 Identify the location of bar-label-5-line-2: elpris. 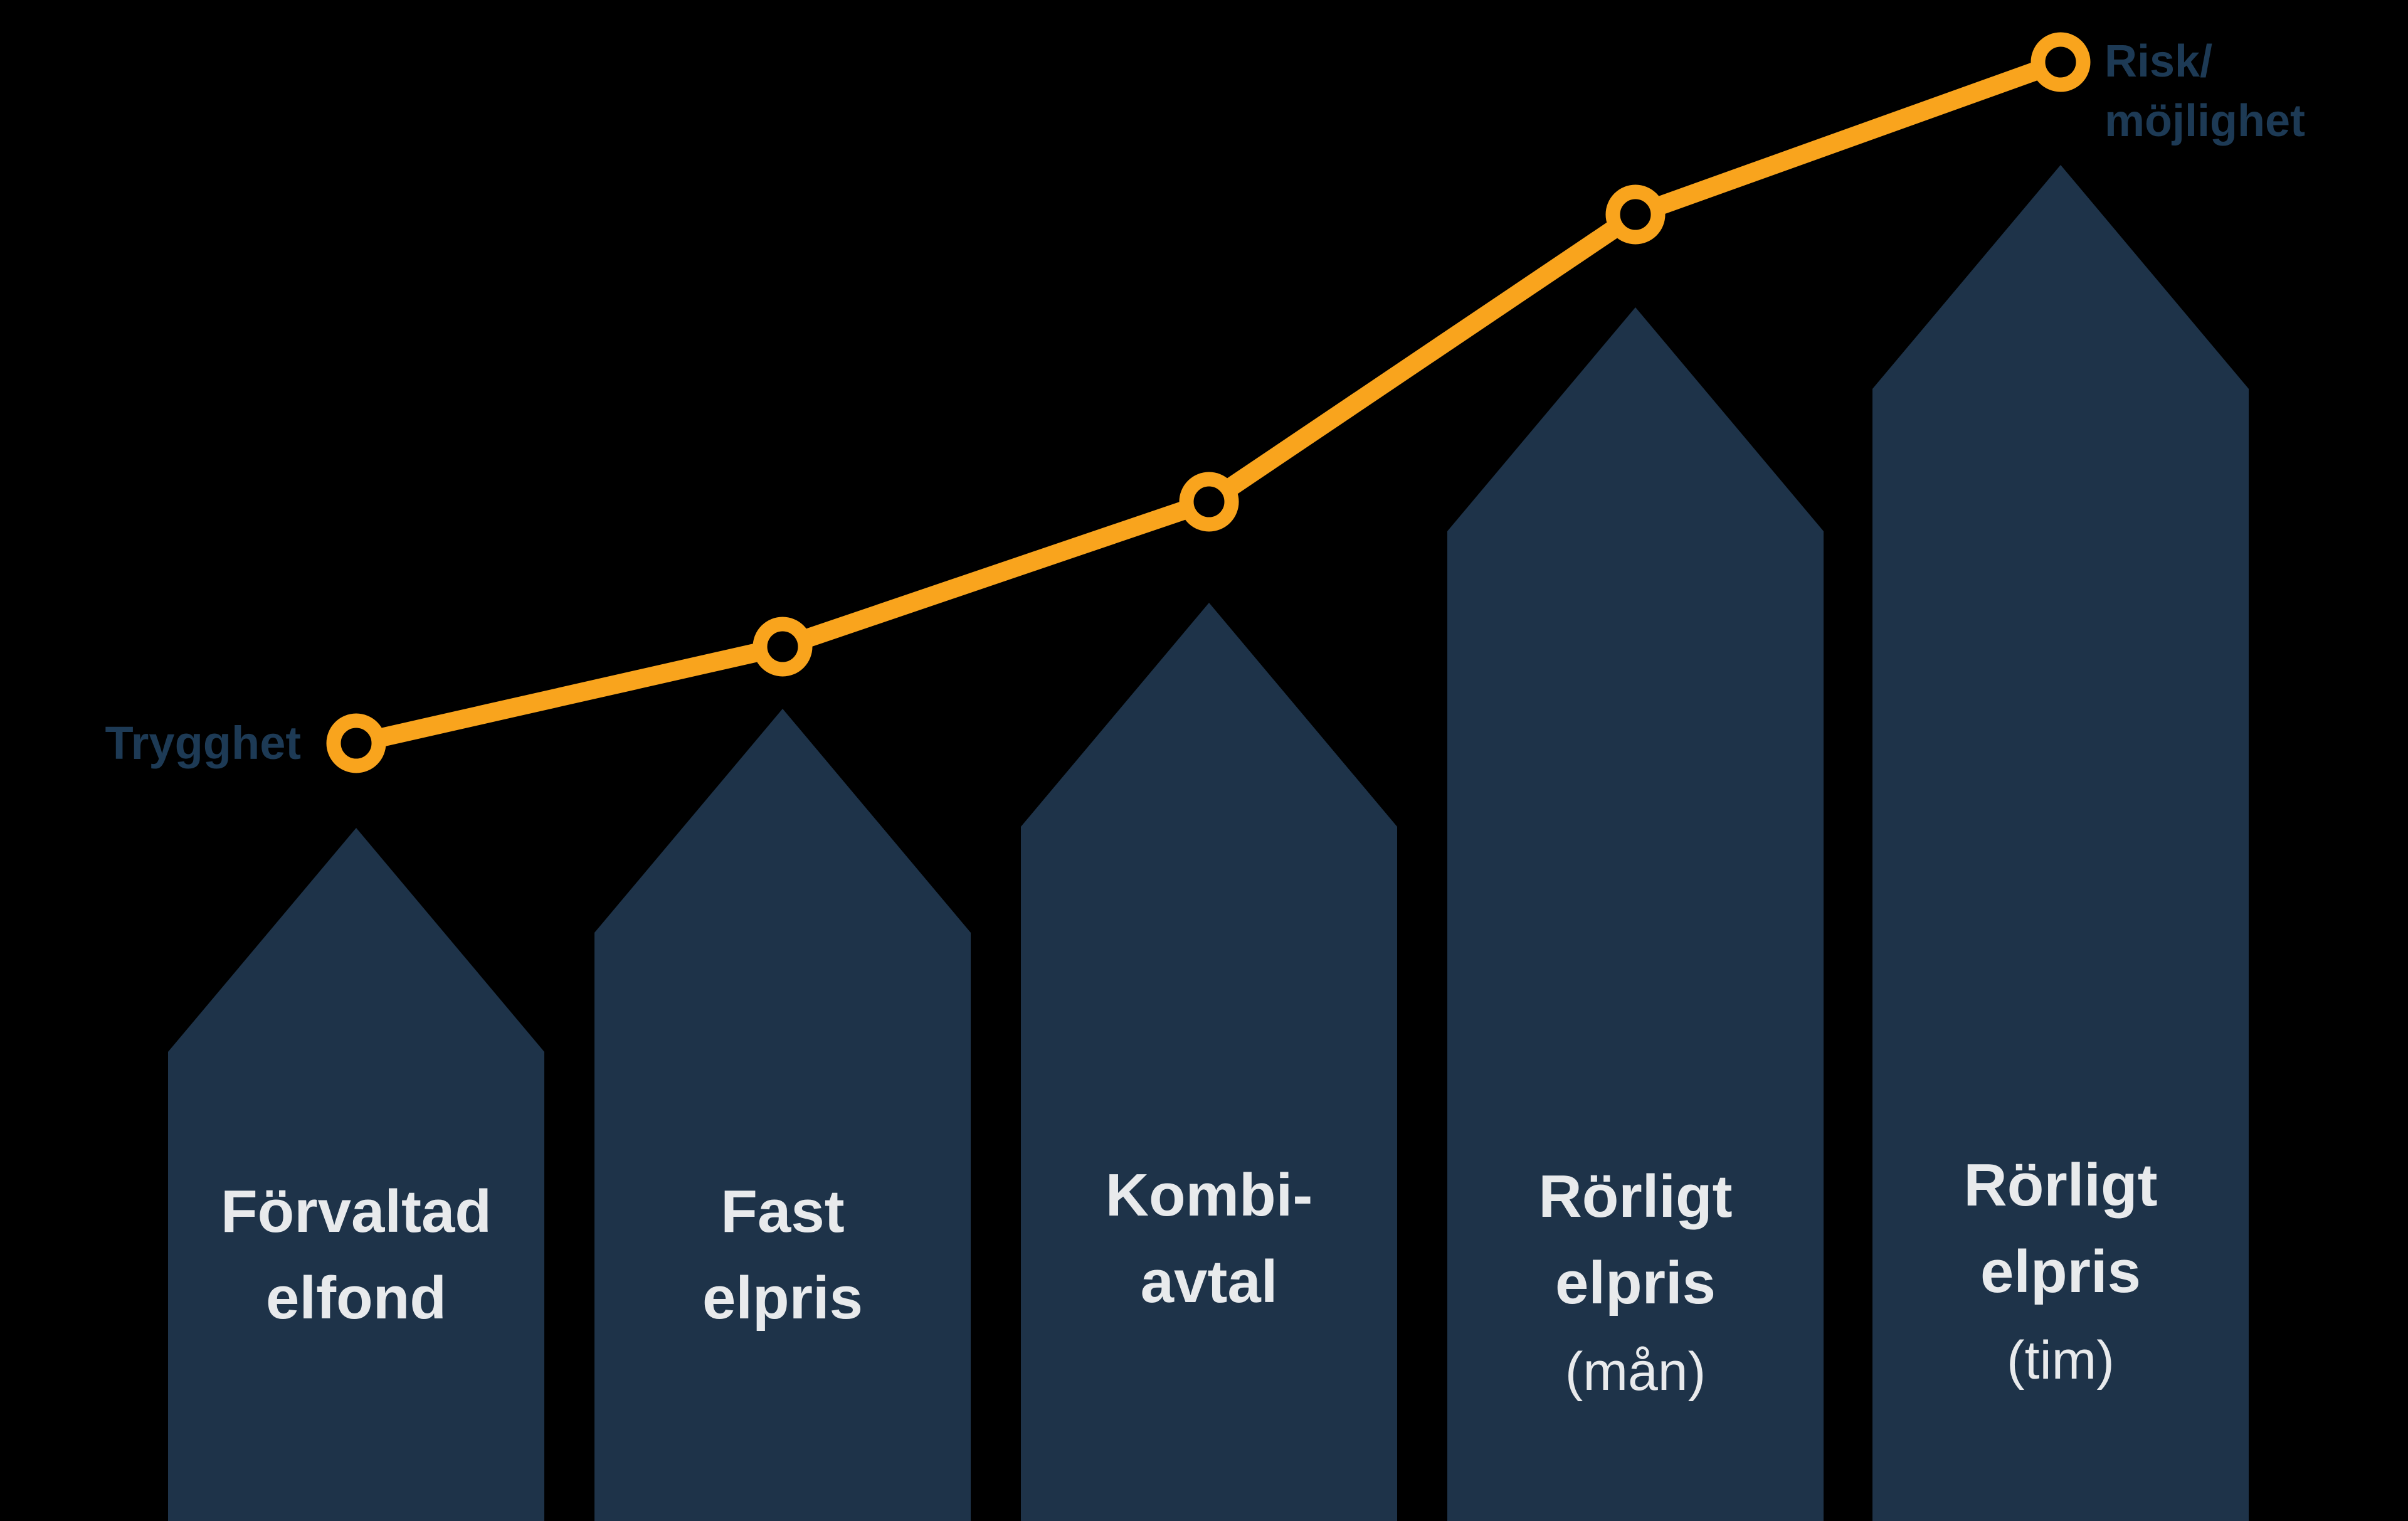
(2060, 1271).